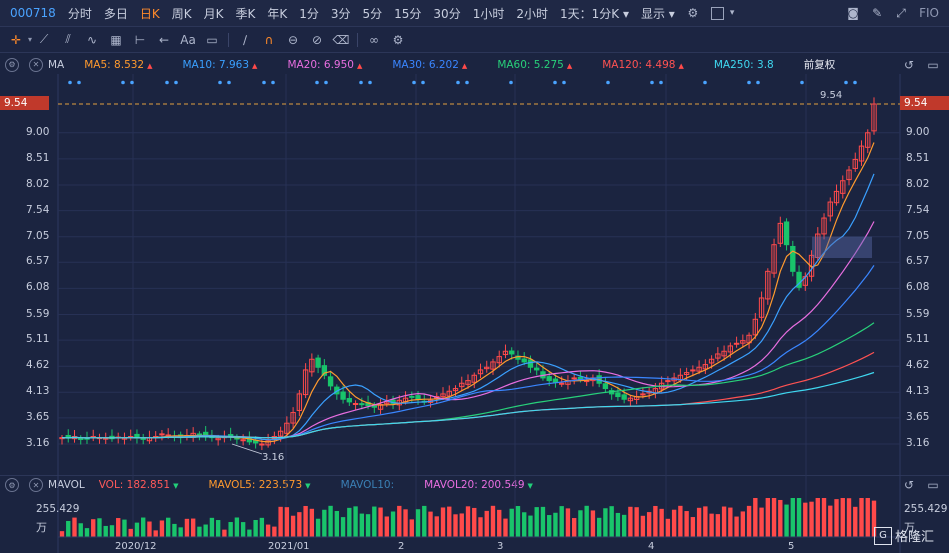 The width and height of the screenshot is (949, 553). What do you see at coordinates (918, 184) in the screenshot?
I see `price-tick: 8.02` at bounding box center [918, 184].